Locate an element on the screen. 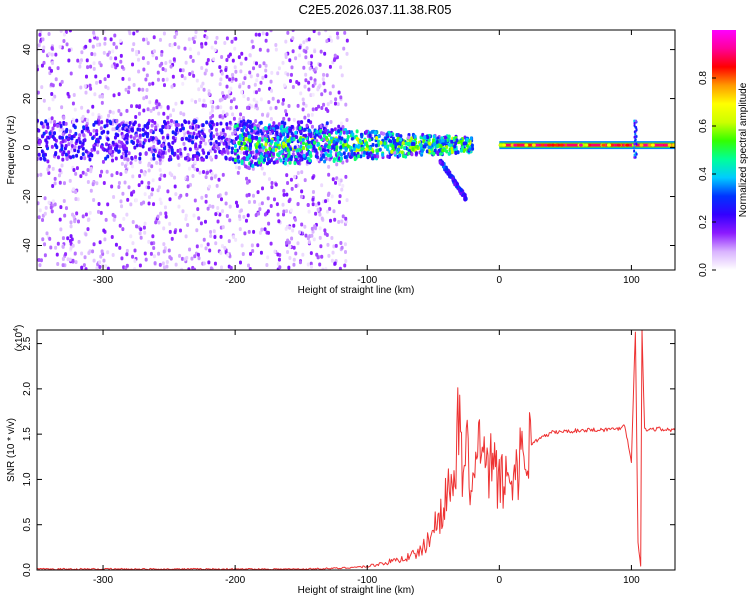 The width and height of the screenshot is (750, 600). colorbar-label: Normalized spectral amplitude is located at coordinates (743, 149).